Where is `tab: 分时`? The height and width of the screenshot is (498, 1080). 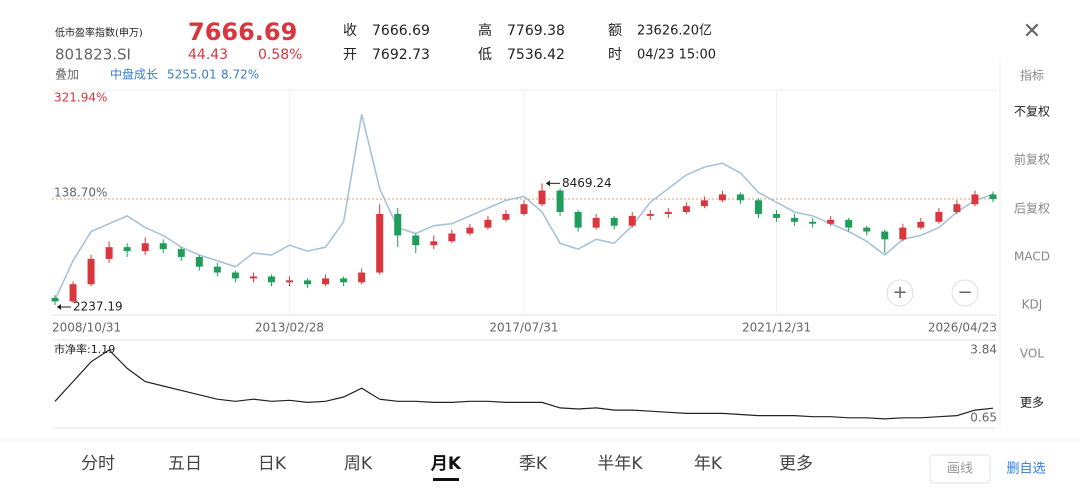
tab: 分时 is located at coordinates (98, 464).